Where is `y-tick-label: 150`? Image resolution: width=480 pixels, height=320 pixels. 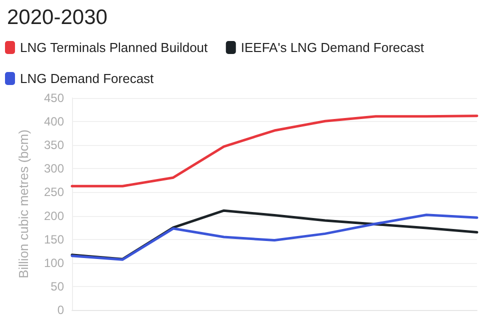
y-tick-label: 150 is located at coordinates (54, 239).